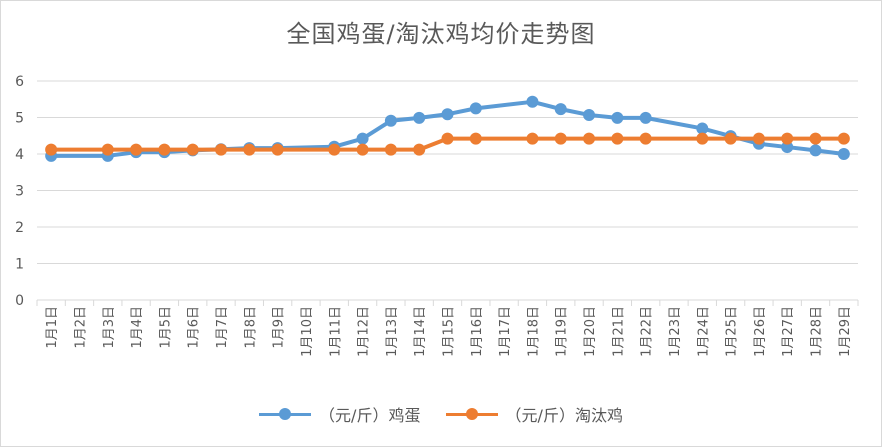 The image size is (882, 447). What do you see at coordinates (590, 331) in the screenshot?
I see `x-tick-label-20: 1月20日` at bounding box center [590, 331].